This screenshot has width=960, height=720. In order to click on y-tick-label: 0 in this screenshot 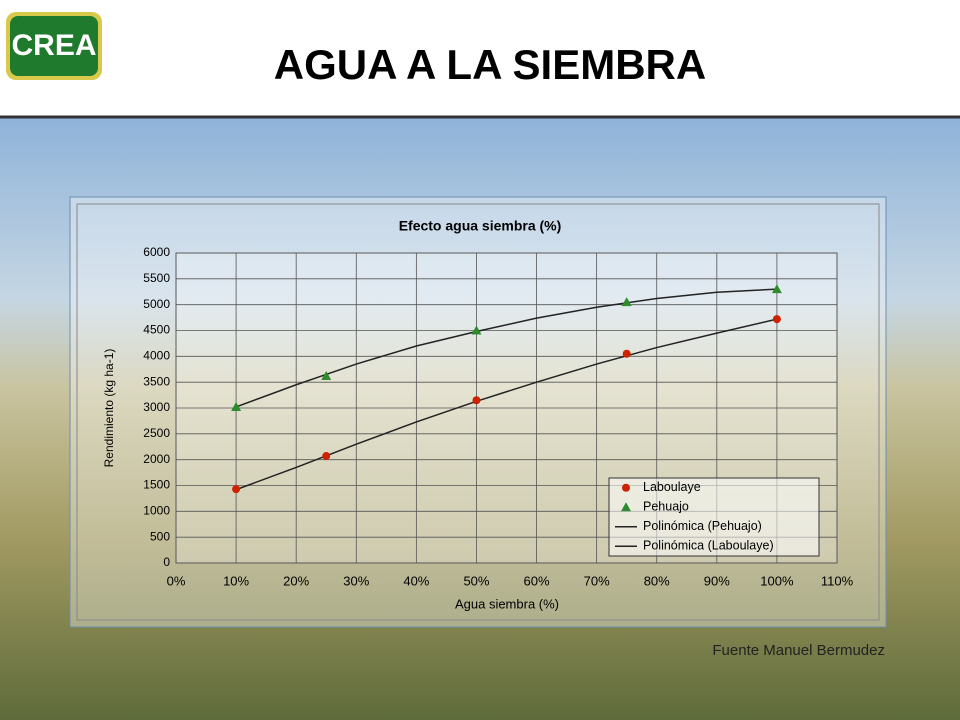, I will do `click(166, 562)`.